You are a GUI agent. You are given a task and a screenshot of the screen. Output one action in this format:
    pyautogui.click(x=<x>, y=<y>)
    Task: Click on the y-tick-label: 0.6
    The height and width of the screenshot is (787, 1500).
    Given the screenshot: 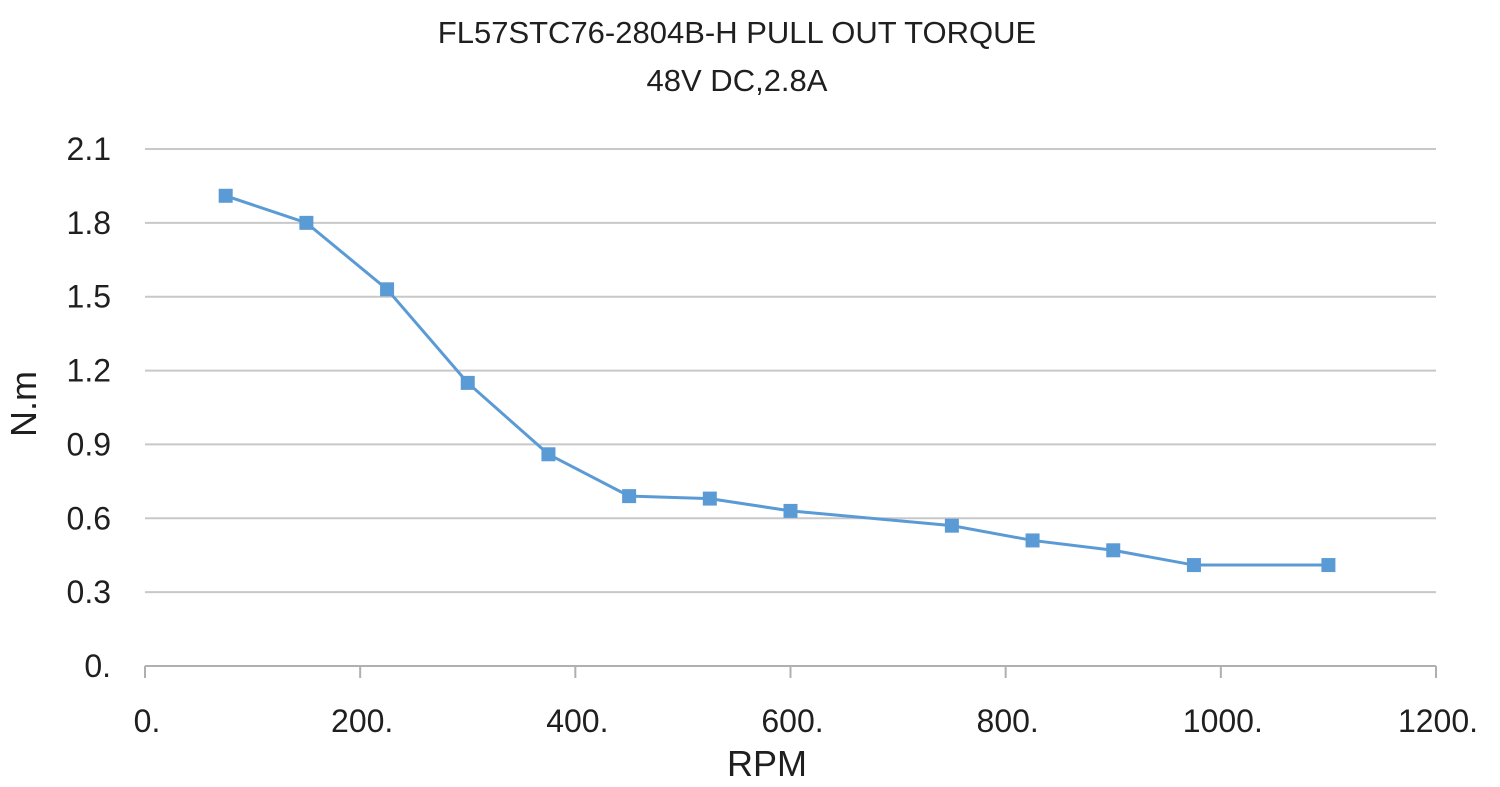 What is the action you would take?
    pyautogui.click(x=89, y=518)
    